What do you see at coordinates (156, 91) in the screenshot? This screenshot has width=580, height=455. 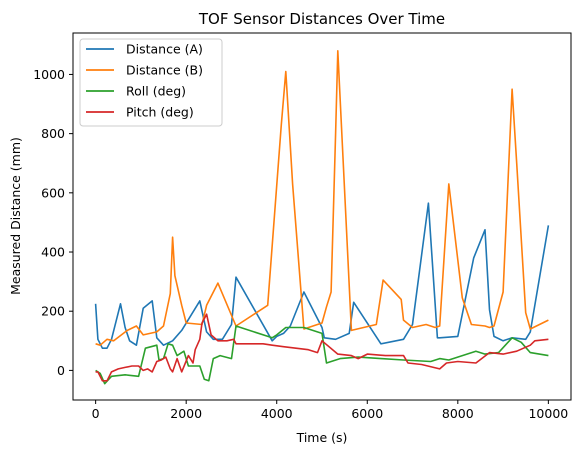 I see `legend-label: Roll (deg)` at bounding box center [156, 91].